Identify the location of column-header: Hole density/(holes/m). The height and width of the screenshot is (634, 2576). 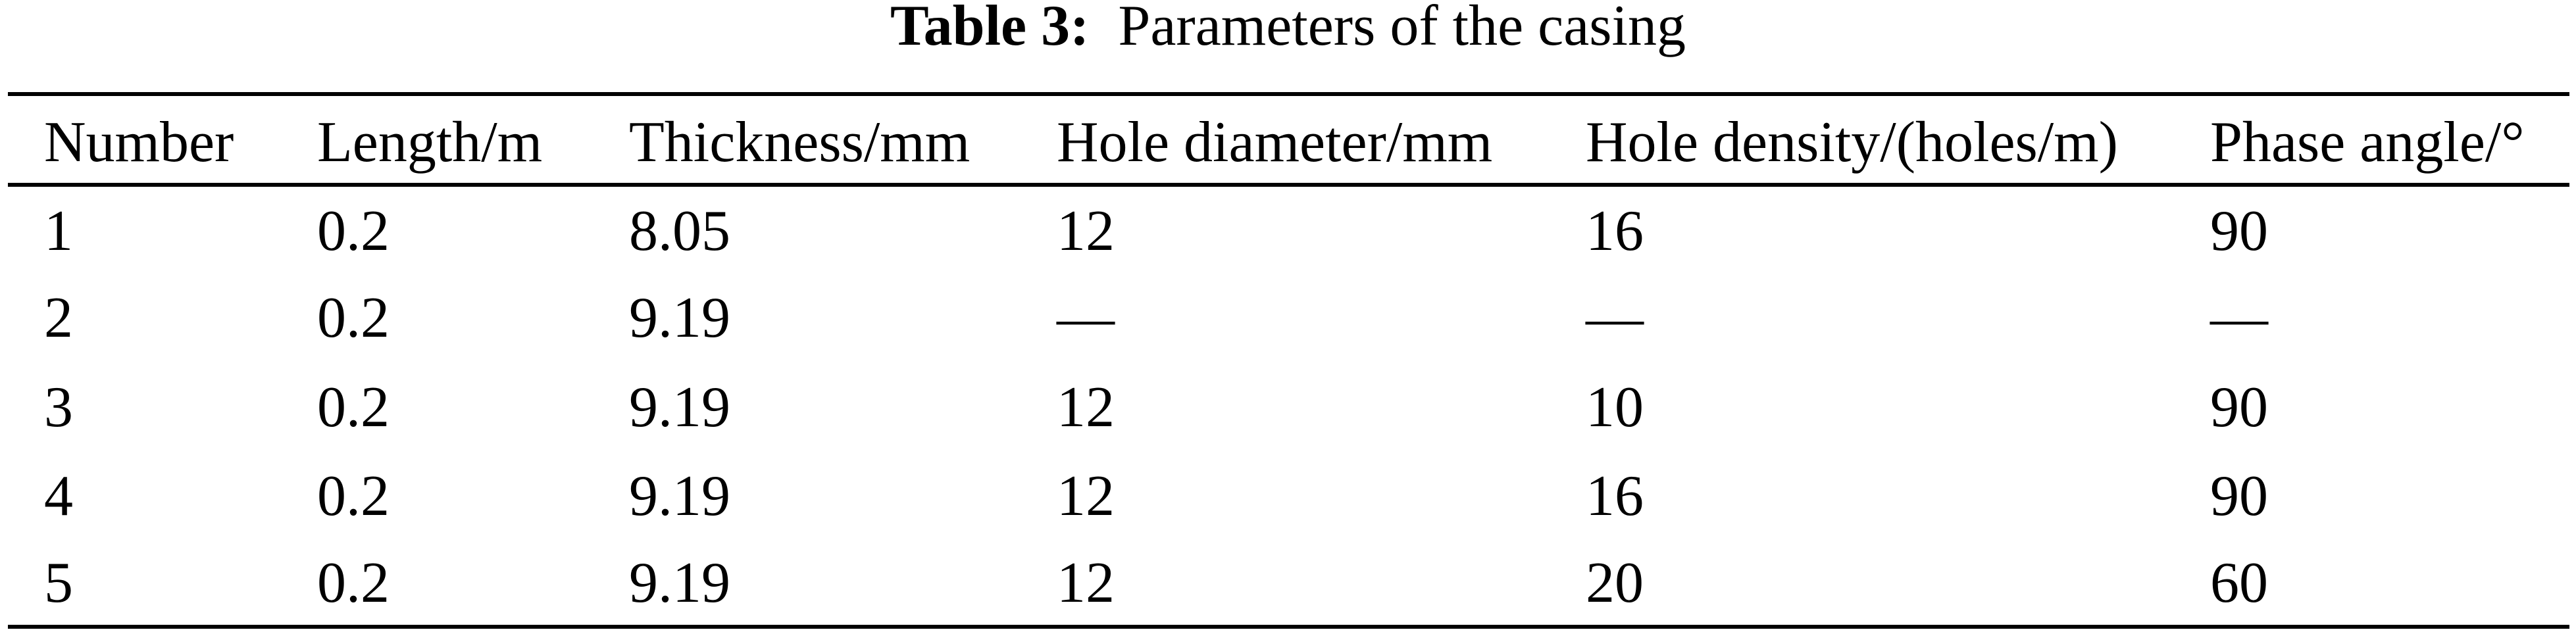
(1852, 142).